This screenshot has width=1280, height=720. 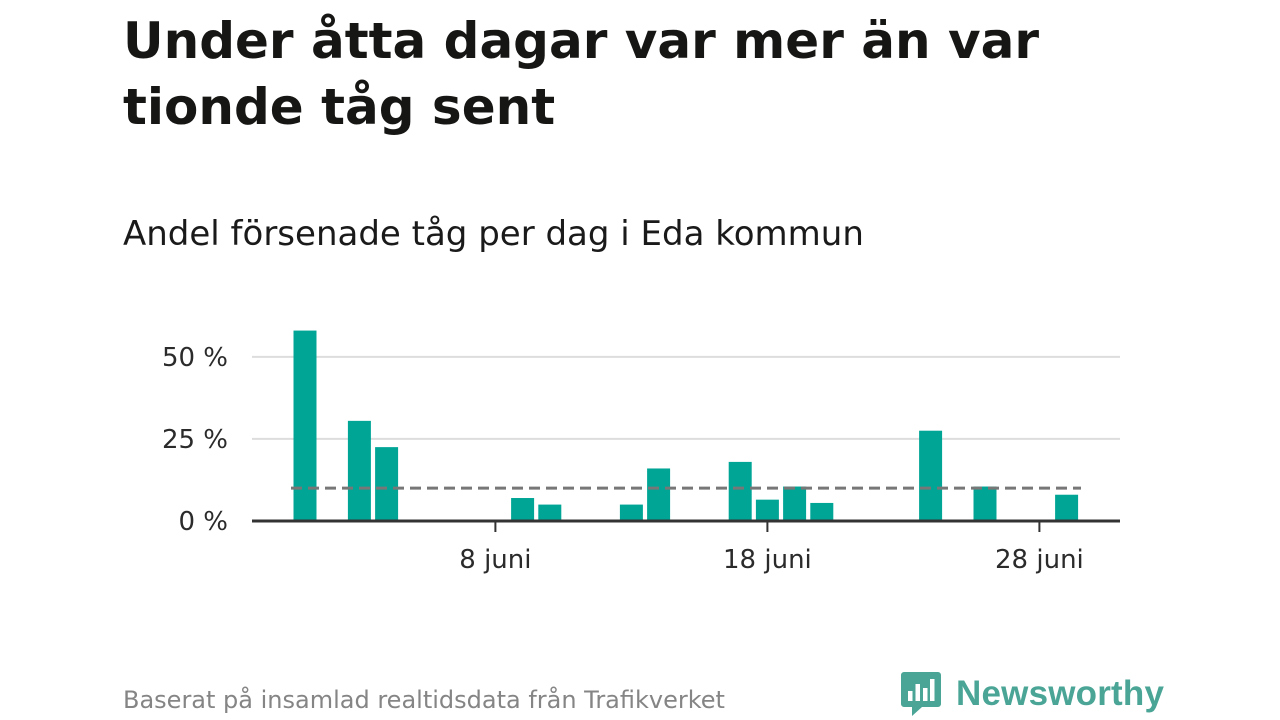 I want to click on brand-logo: Newsworthy, so click(x=1032, y=694).